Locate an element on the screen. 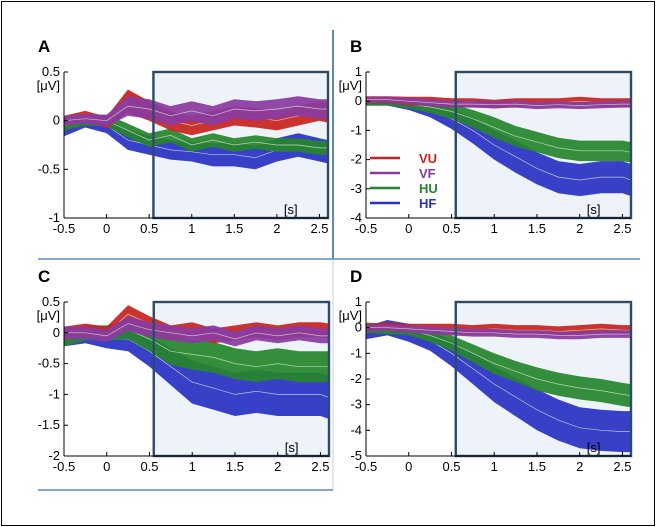  legend-label-hf: HF is located at coordinates (427, 203).